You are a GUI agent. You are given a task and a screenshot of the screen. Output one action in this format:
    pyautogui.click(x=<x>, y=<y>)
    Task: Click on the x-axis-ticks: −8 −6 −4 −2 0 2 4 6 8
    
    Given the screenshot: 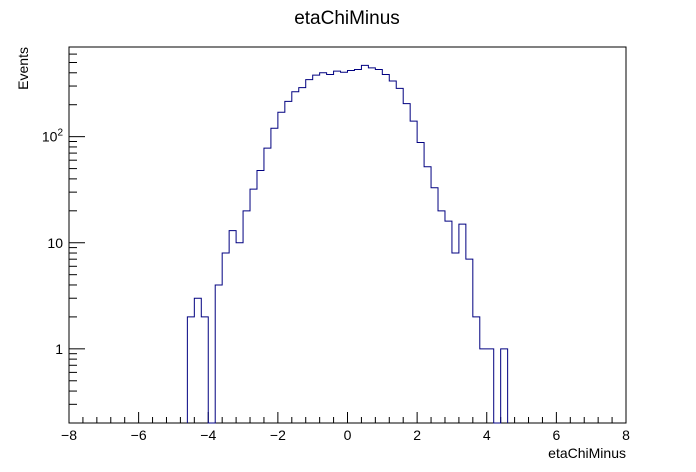 What is the action you would take?
    pyautogui.click(x=345, y=427)
    